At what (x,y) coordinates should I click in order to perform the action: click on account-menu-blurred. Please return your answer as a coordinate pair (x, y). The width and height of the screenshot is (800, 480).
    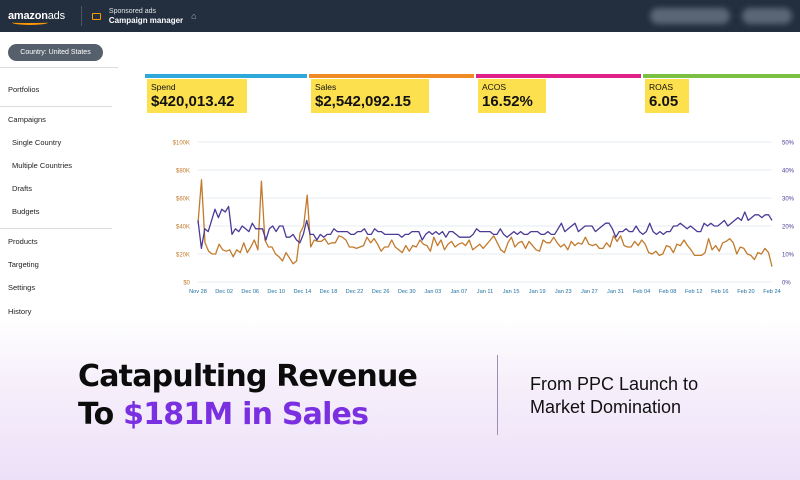
    Looking at the image, I should click on (690, 16).